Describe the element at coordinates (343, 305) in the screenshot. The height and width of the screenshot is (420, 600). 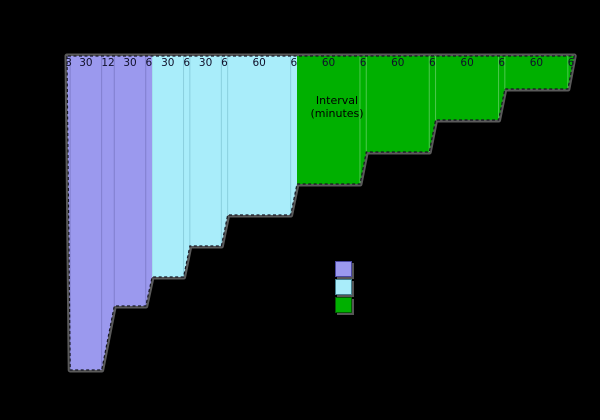
I see `legend-swatch-green` at that location.